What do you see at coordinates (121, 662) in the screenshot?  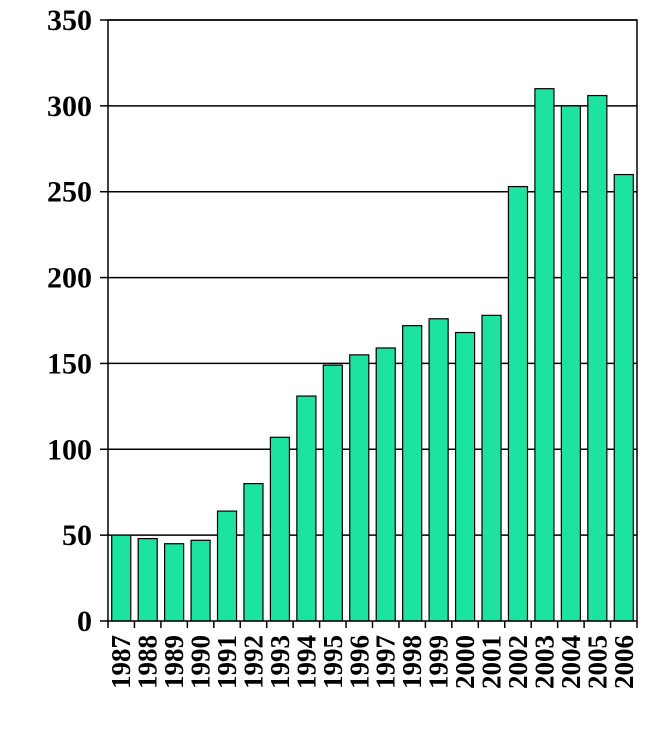 I see `x-tick-label-1987: 1987` at bounding box center [121, 662].